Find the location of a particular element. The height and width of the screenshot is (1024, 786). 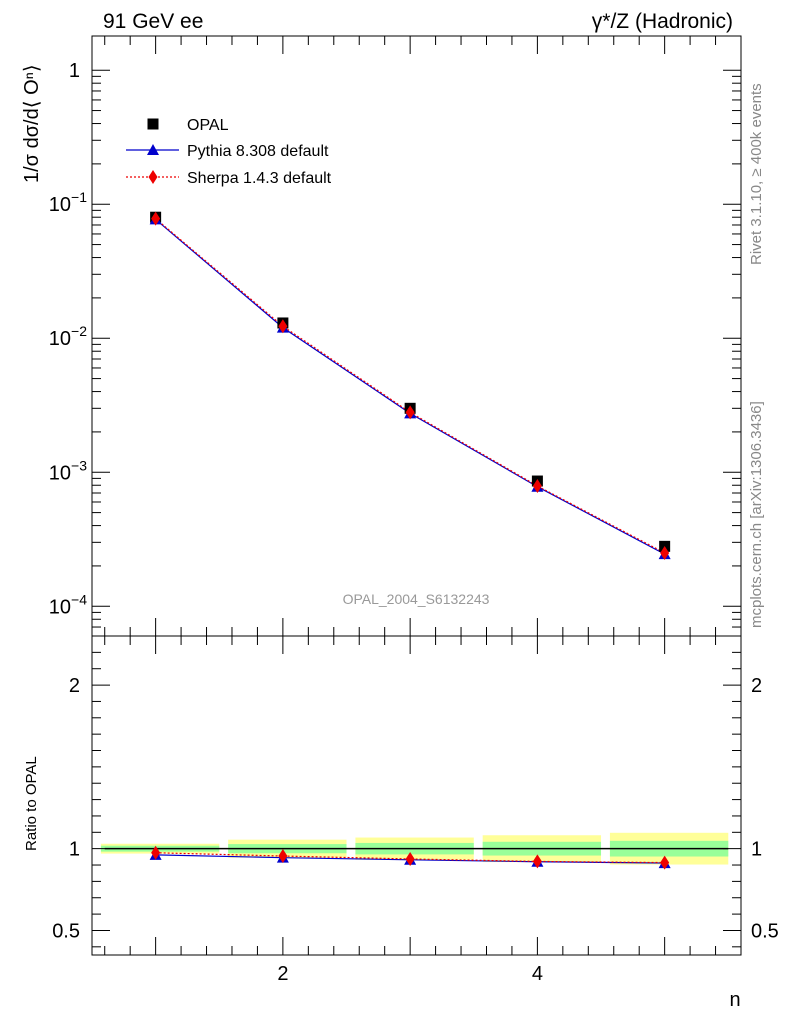

legend-label: Sherpa 1.4.3 default is located at coordinates (259, 178).